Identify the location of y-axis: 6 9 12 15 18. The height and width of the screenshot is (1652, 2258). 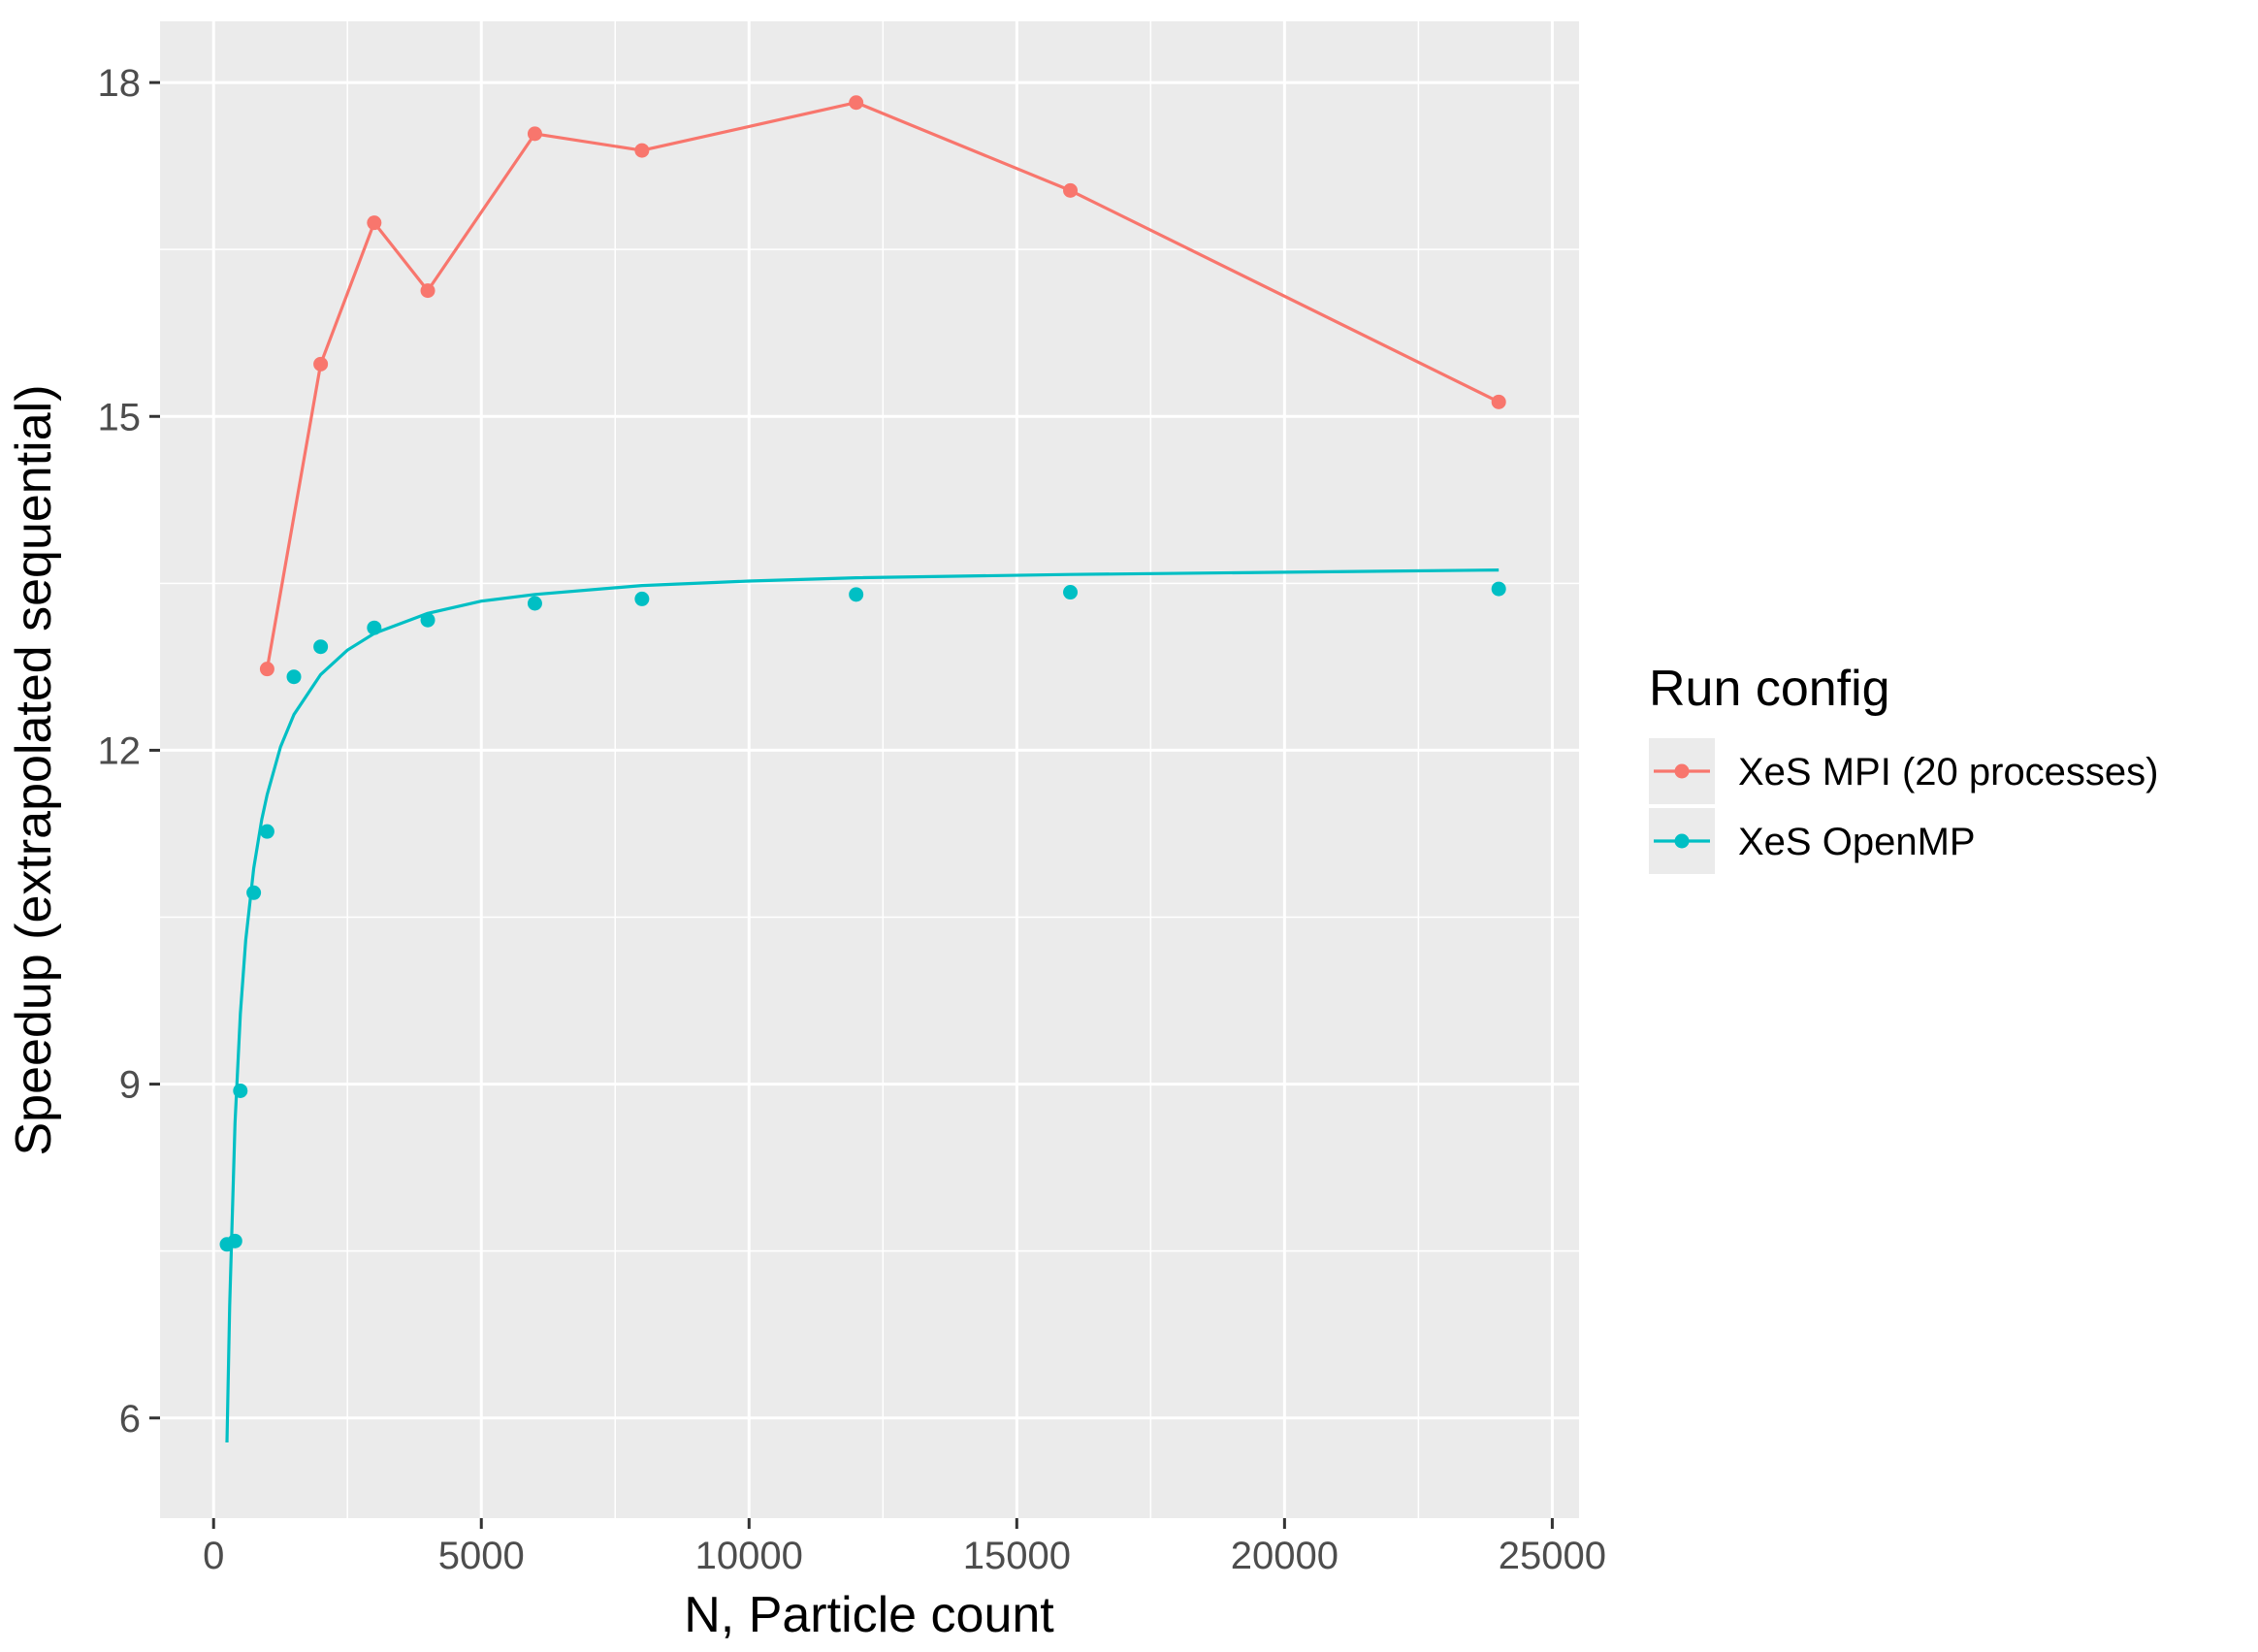
(129, 751).